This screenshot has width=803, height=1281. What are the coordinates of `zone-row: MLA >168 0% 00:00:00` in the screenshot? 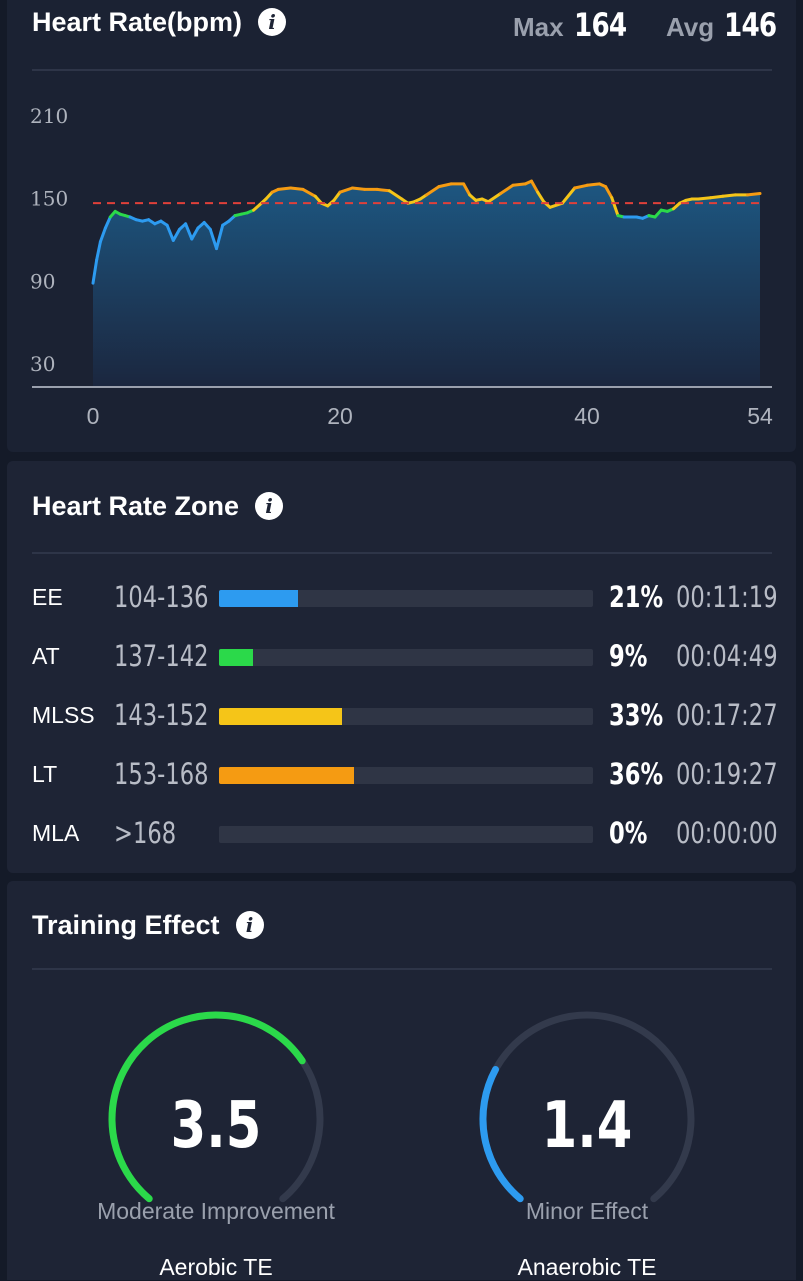 It's located at (401, 834).